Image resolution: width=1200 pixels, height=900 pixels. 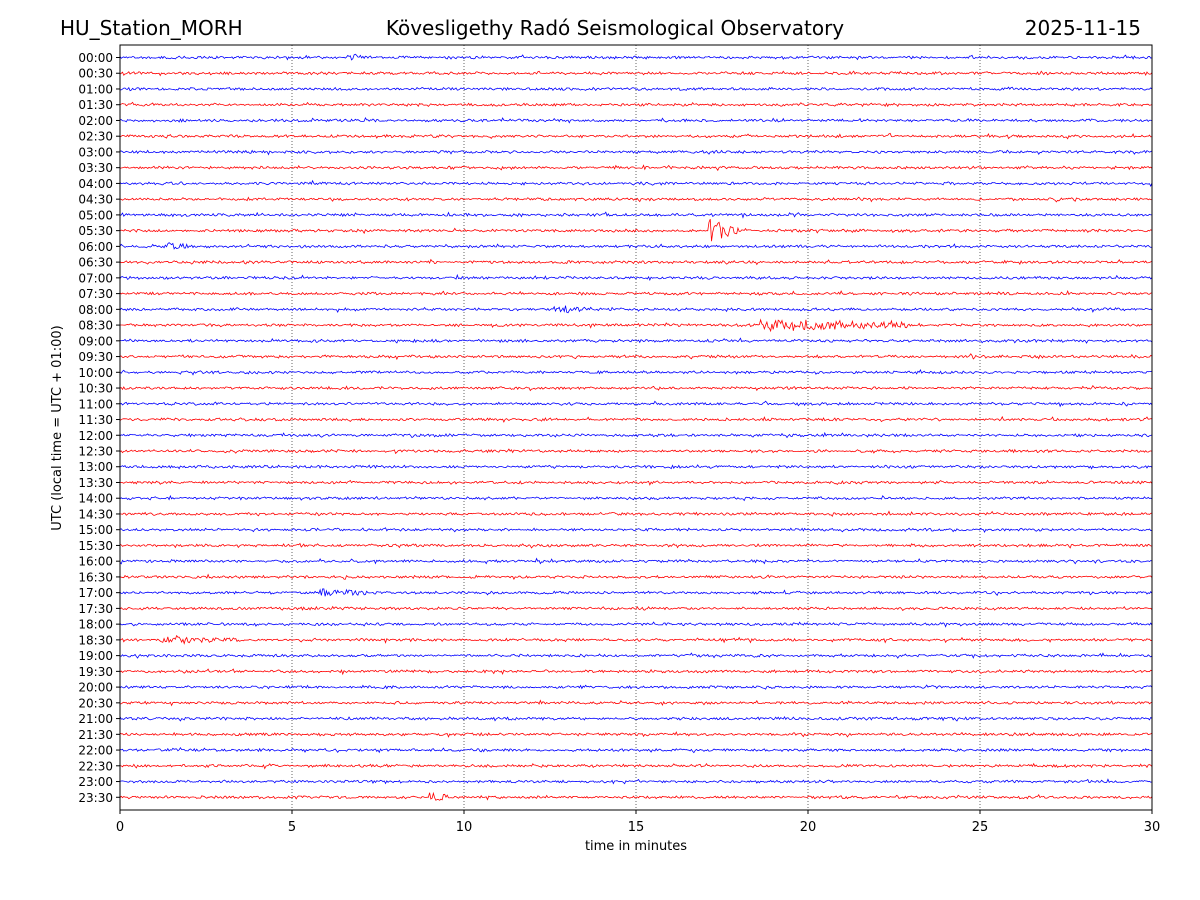 I want to click on y-tick-label: 19:30, so click(x=95, y=672).